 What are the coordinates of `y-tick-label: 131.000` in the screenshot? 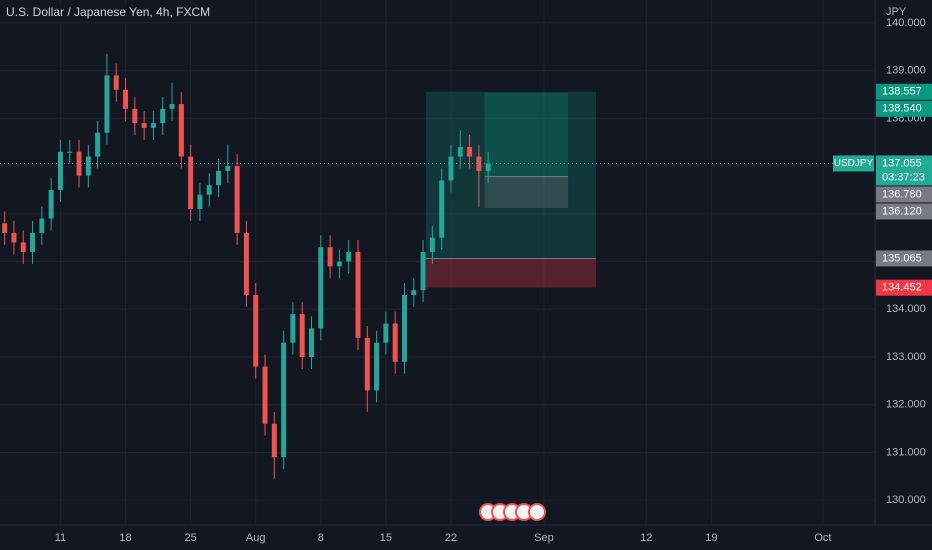 It's located at (906, 452).